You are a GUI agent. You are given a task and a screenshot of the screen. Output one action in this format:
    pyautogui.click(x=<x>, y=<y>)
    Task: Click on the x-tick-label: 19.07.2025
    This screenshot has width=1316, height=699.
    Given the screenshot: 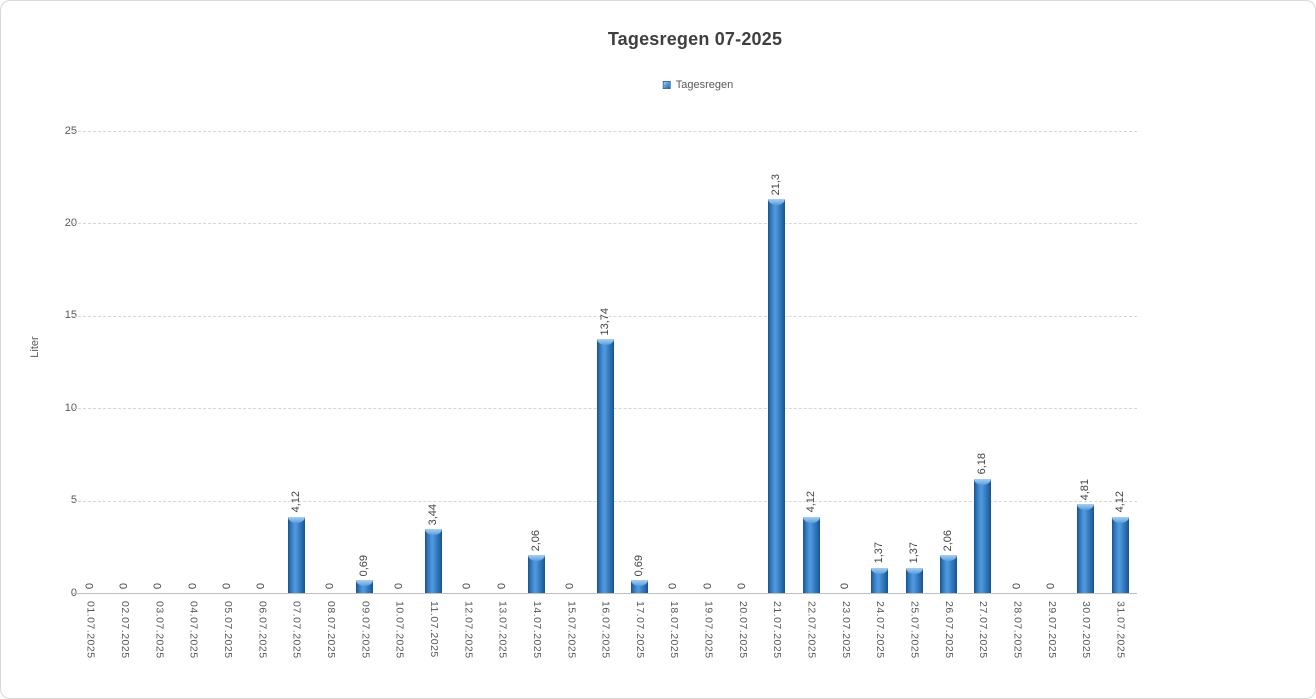 What is the action you would take?
    pyautogui.click(x=708, y=630)
    